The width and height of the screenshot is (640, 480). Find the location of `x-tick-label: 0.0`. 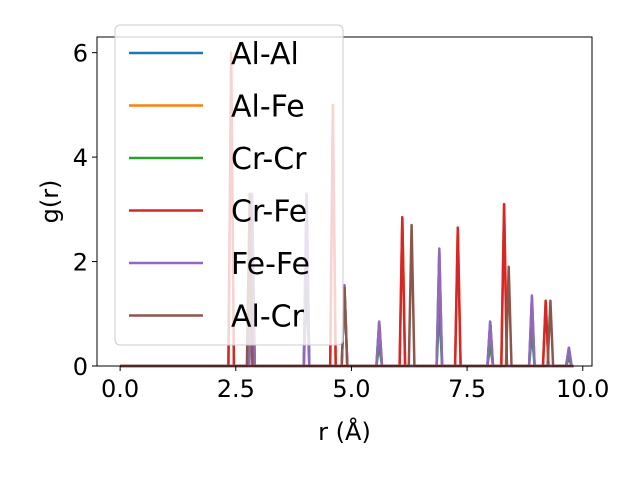

x-tick-label: 0.0 is located at coordinates (120, 389).